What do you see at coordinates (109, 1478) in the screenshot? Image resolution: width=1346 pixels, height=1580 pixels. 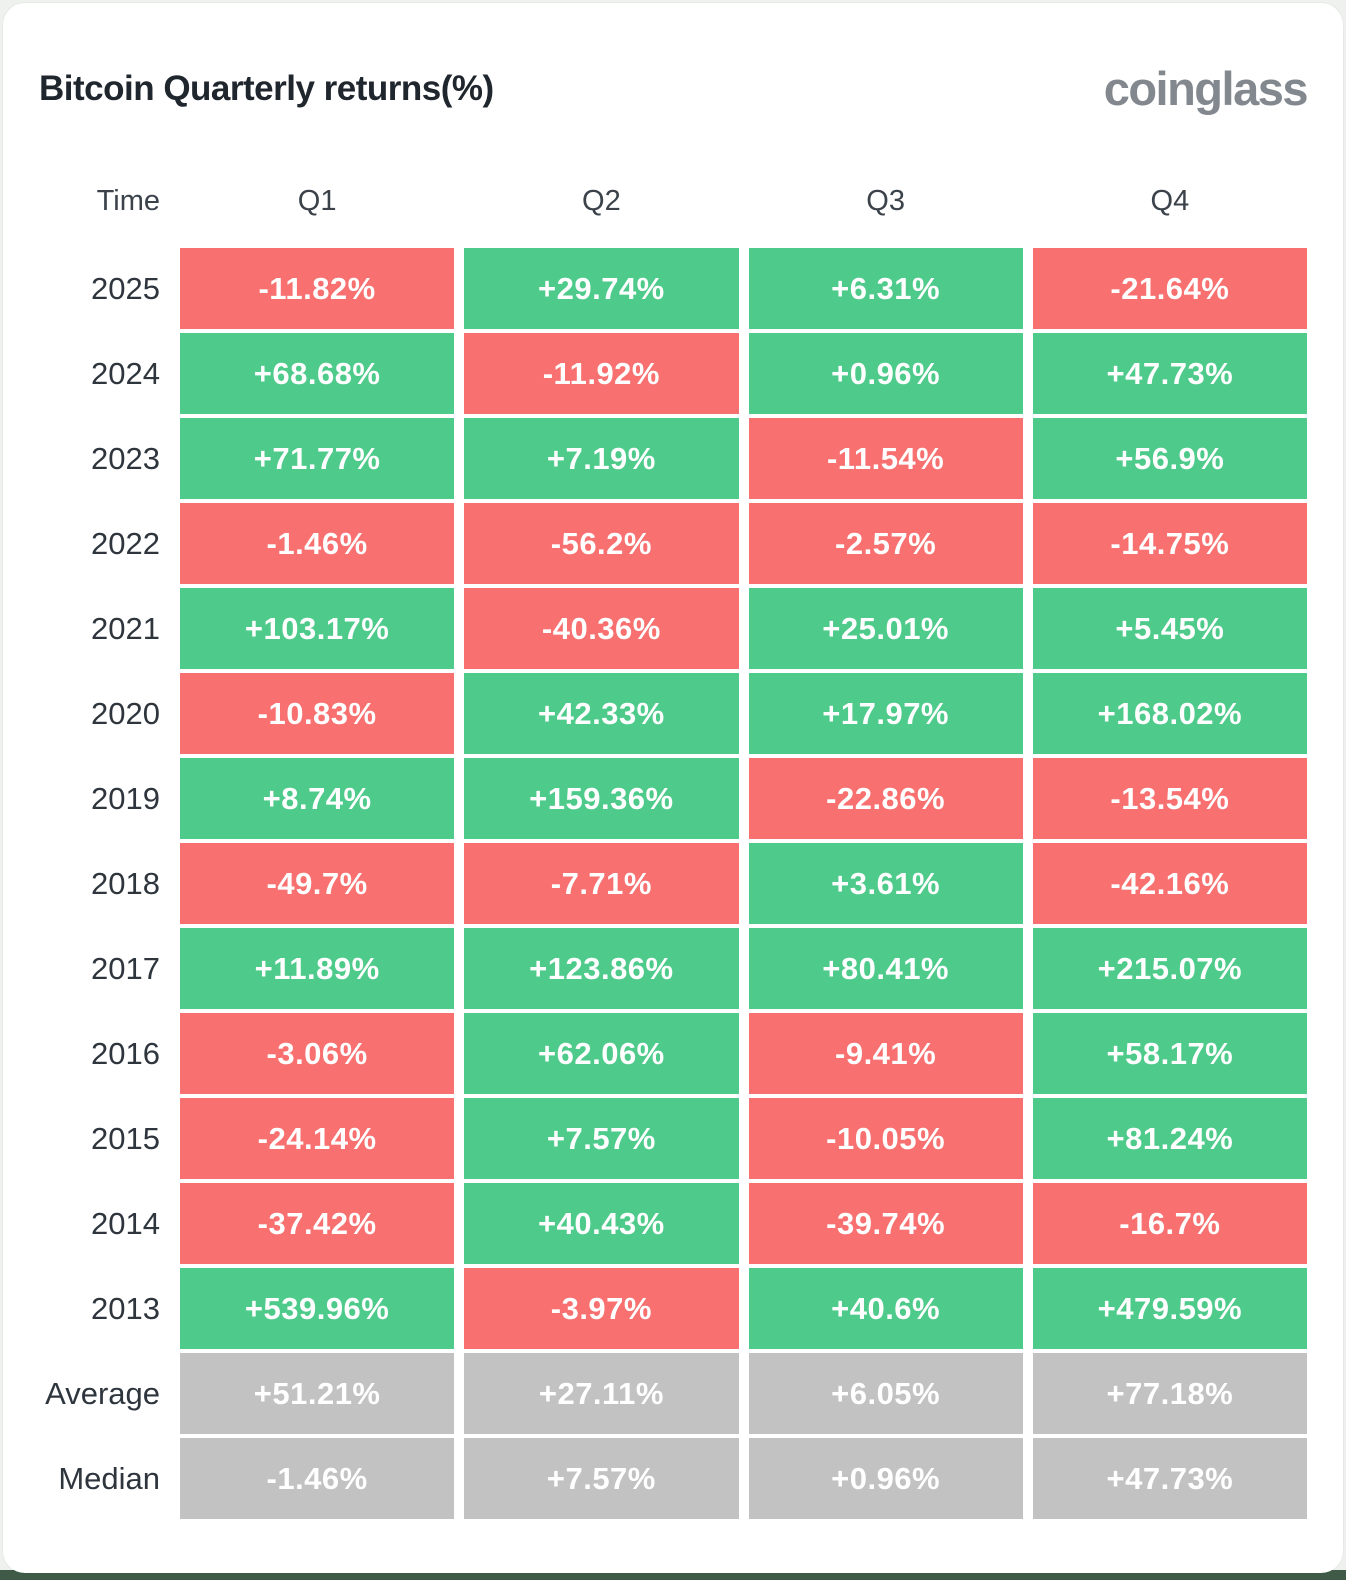 I see `row-label: Median` at bounding box center [109, 1478].